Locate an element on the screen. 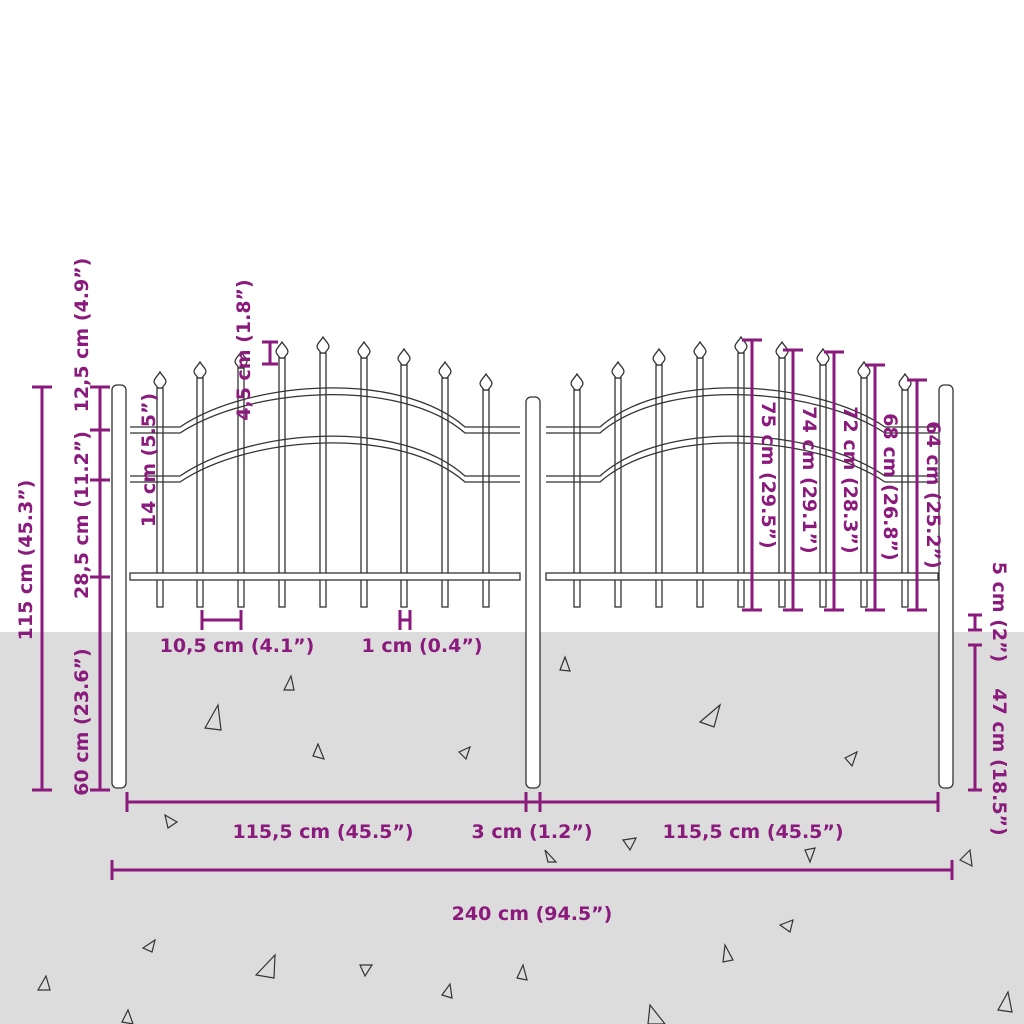 This screenshot has height=1024, width=1024. panel-width-right-label: 115,5 cm (45.5”) is located at coordinates (752, 832).